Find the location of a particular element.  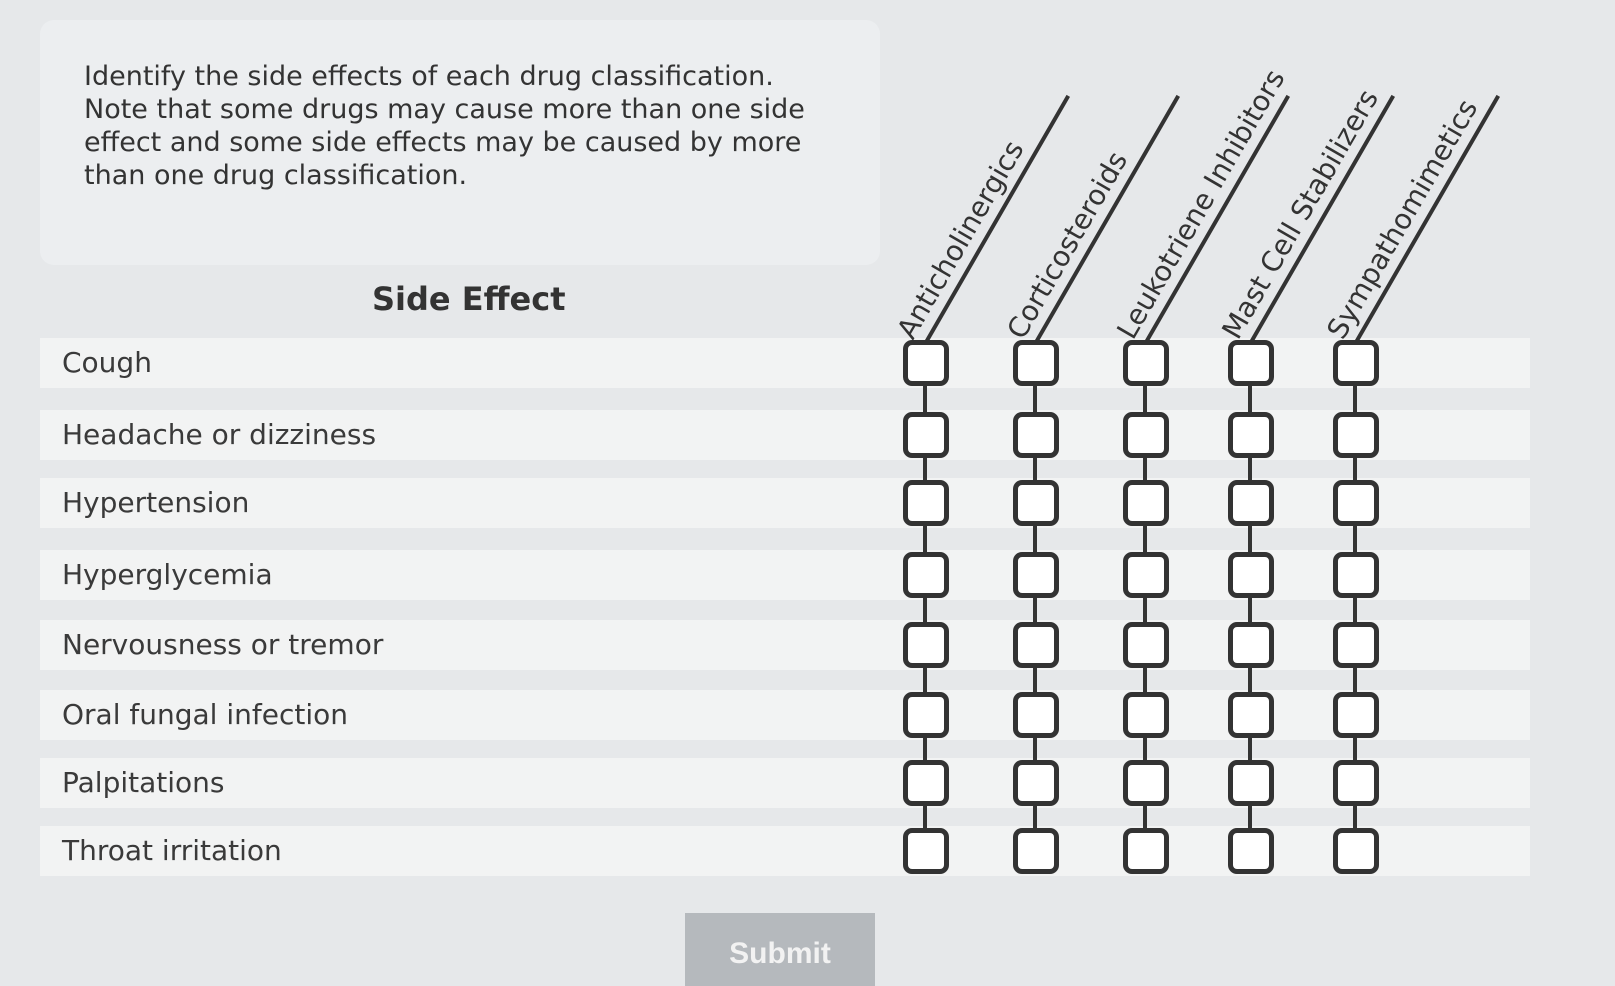

side-effect-row: Cough is located at coordinates (785, 363).